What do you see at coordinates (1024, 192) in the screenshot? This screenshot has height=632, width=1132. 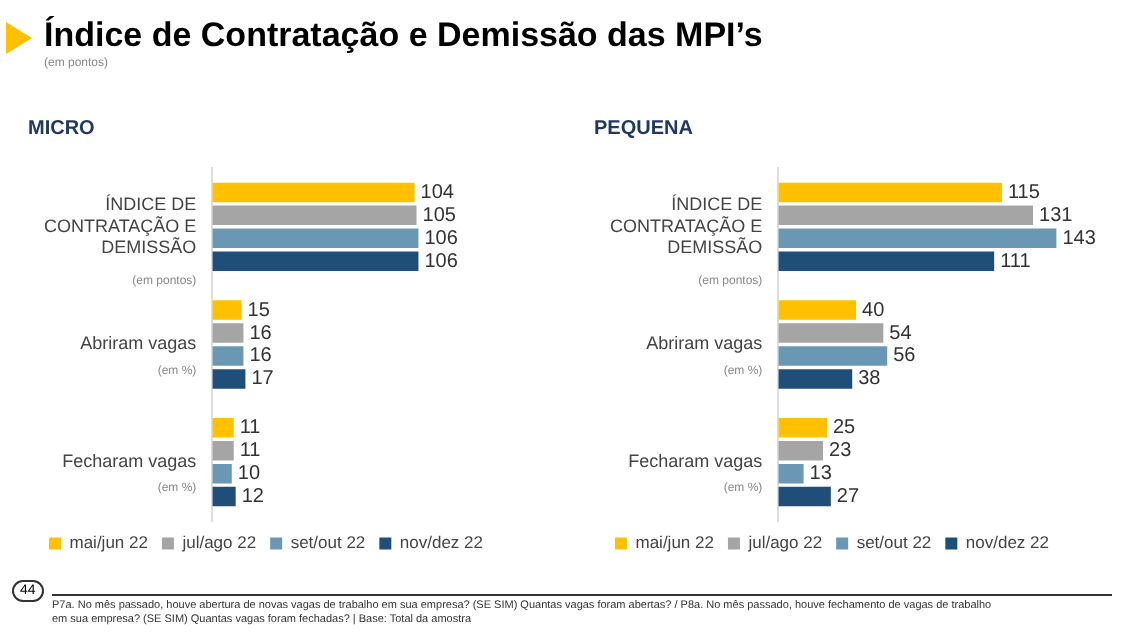 I see `data-label: 115` at bounding box center [1024, 192].